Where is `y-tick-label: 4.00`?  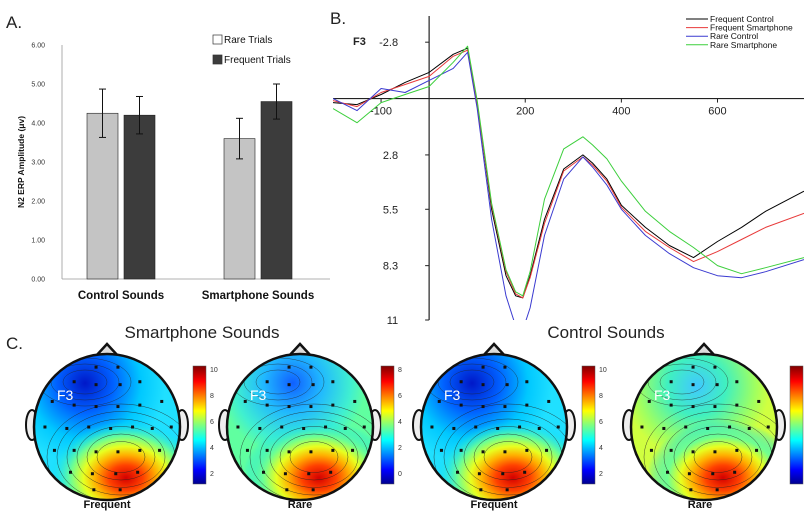
y-tick-label: 4.00 is located at coordinates (38, 124).